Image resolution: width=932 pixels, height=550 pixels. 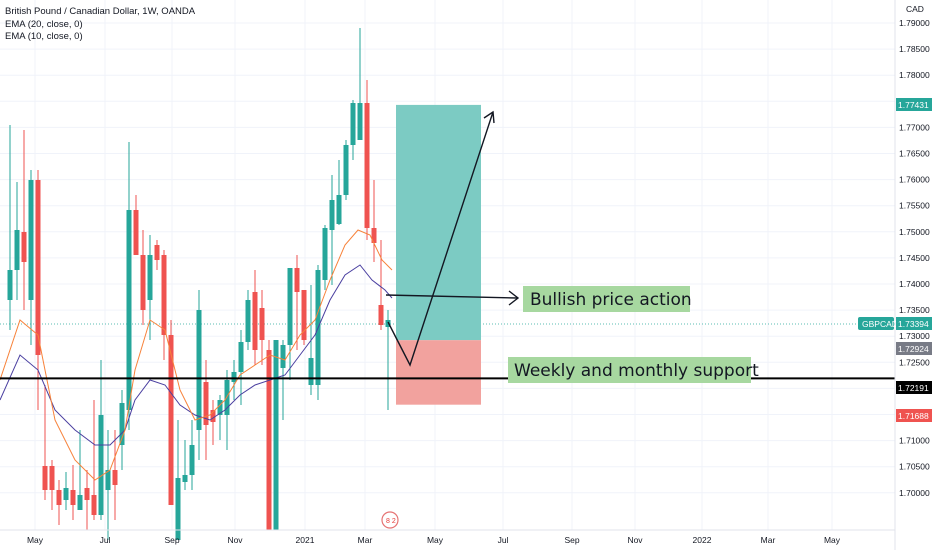 What do you see at coordinates (44, 24) in the screenshot?
I see `indicator-ema20: EMA (20, close, 0)` at bounding box center [44, 24].